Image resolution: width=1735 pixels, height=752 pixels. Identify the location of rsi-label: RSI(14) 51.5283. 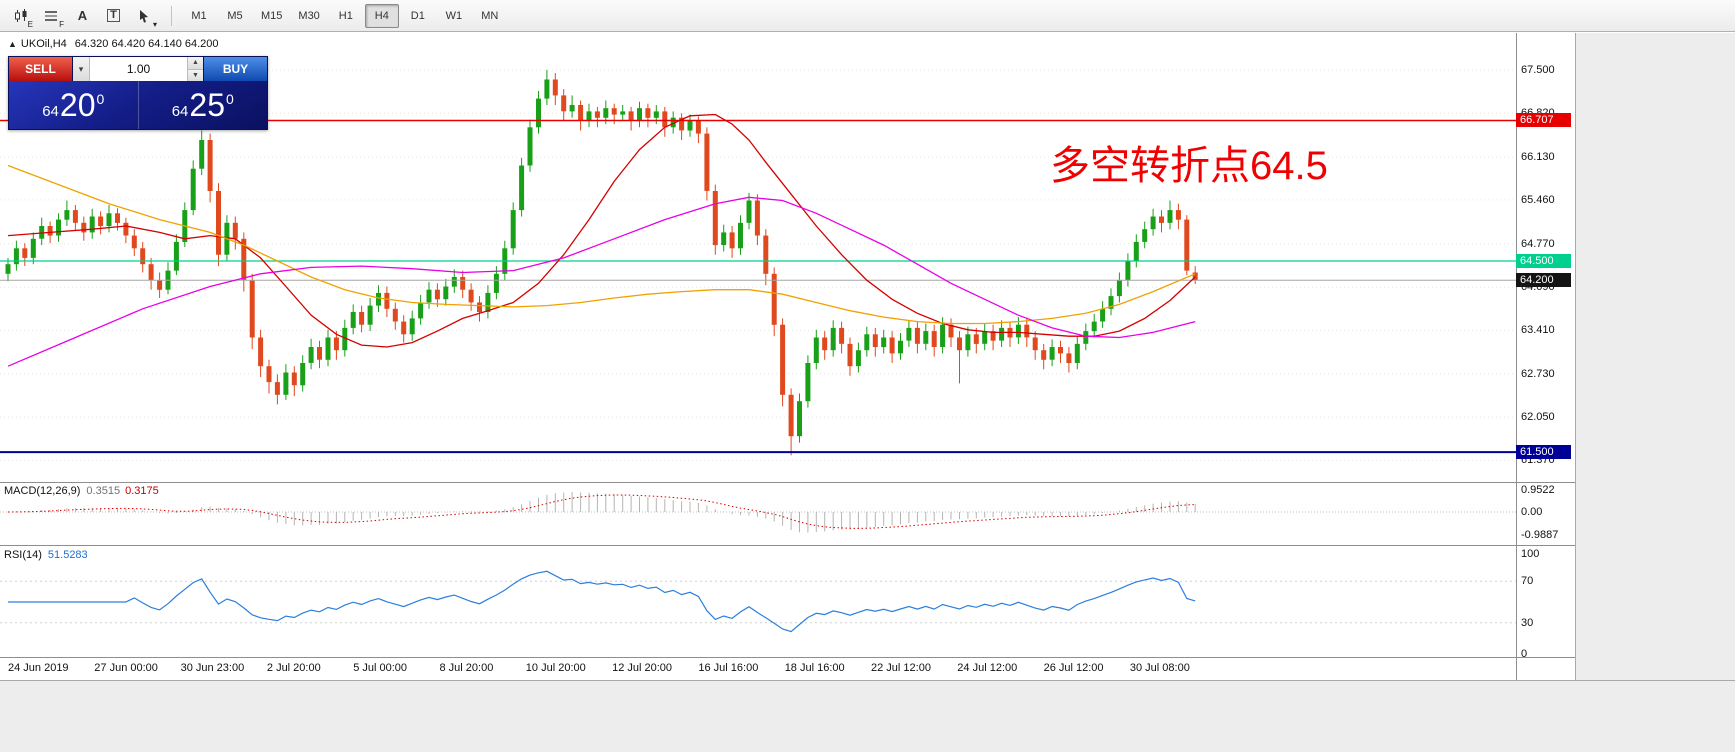
(46, 555).